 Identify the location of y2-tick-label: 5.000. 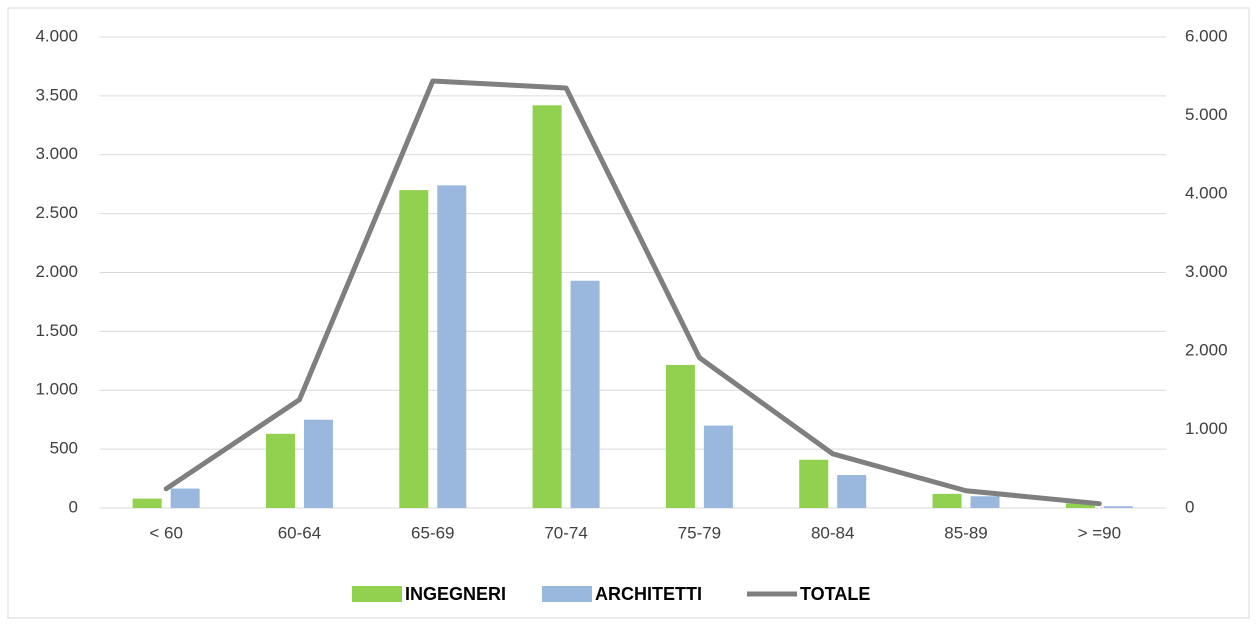
(1206, 114).